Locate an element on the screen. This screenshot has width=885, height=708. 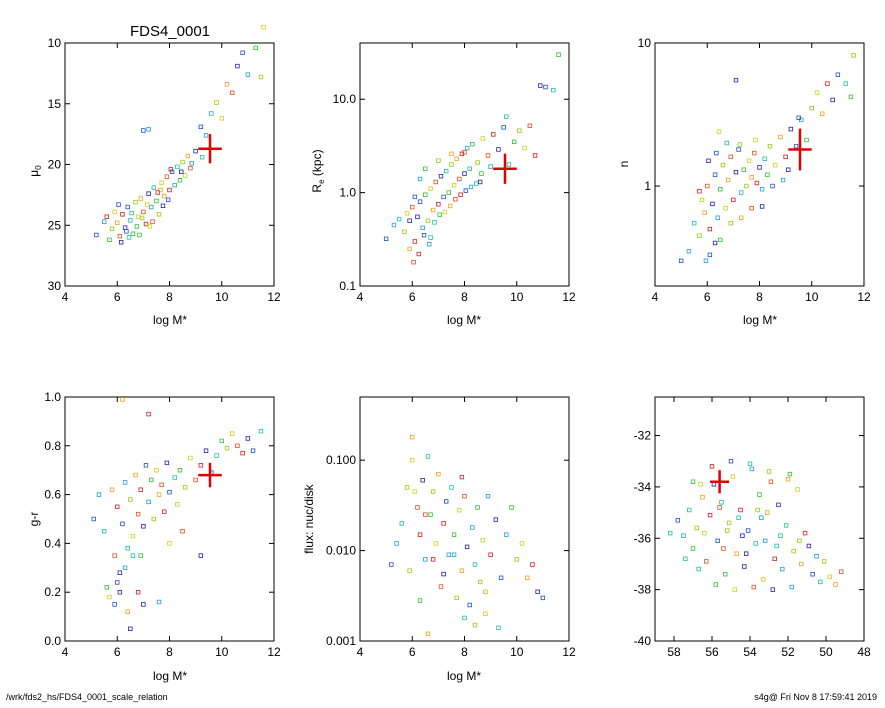
panel-n: 4 6 8 10 12 1 10 log M* n is located at coordinates (744, 181).